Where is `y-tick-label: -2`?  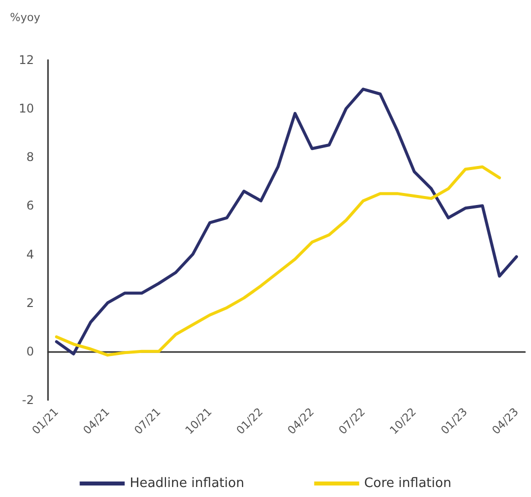
y-tick-label: -2 is located at coordinates (28, 400).